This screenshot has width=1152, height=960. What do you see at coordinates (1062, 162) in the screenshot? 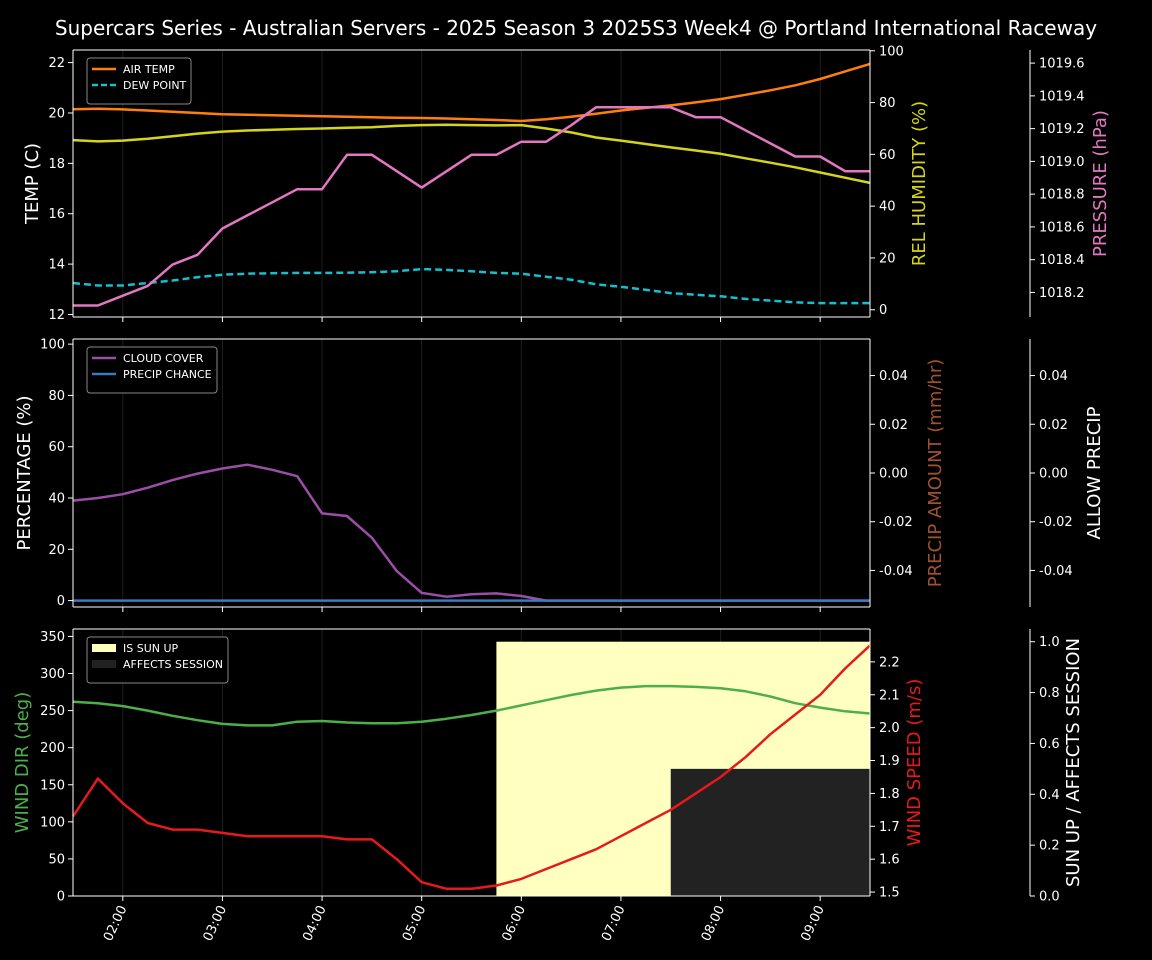
I see `y-tick-label: 1019.0` at bounding box center [1062, 162].